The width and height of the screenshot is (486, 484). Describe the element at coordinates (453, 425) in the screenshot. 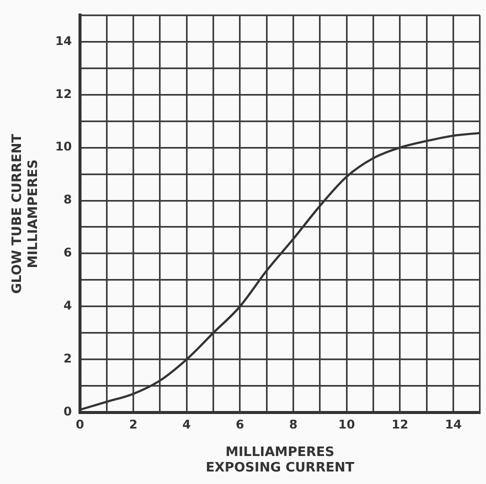

I see `x-tick-label: 14` at that location.